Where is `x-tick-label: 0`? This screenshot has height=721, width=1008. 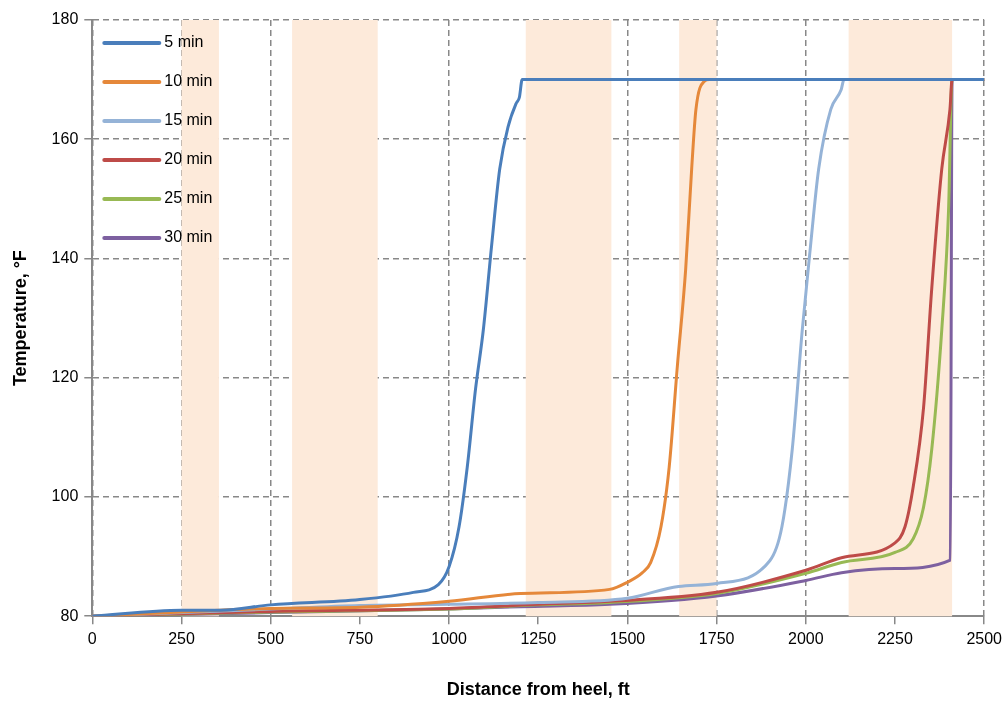
x-tick-label: 0 is located at coordinates (92, 639).